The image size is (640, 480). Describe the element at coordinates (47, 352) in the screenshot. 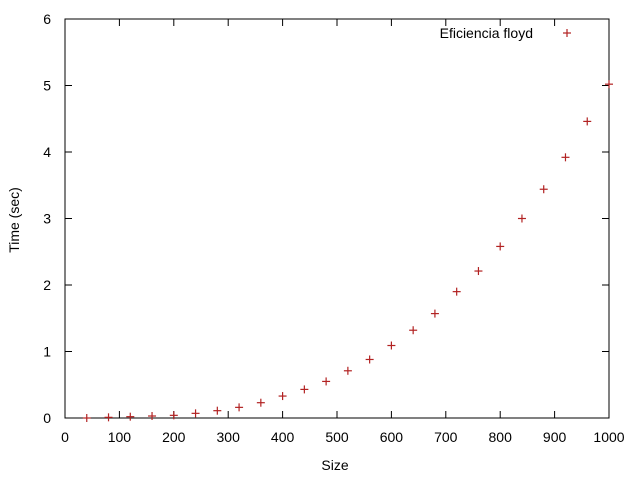

I see `y-tick-label: 1` at that location.